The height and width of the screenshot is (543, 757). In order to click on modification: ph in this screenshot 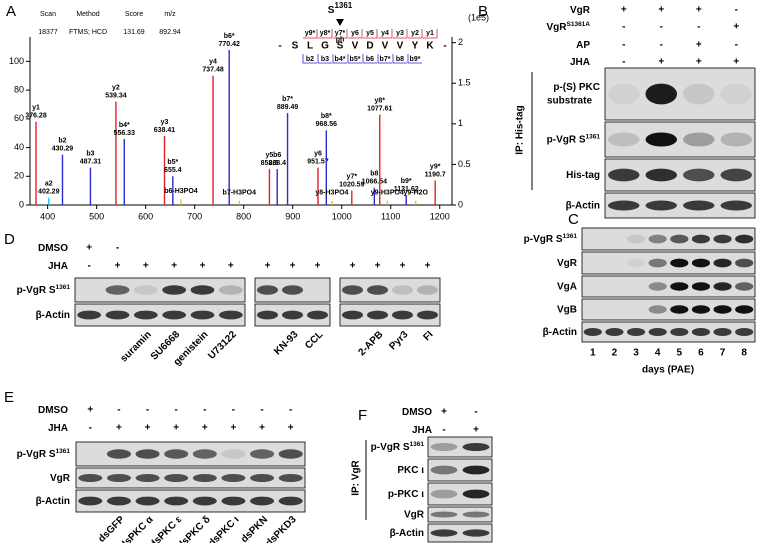, I will do `click(340, 39)`.